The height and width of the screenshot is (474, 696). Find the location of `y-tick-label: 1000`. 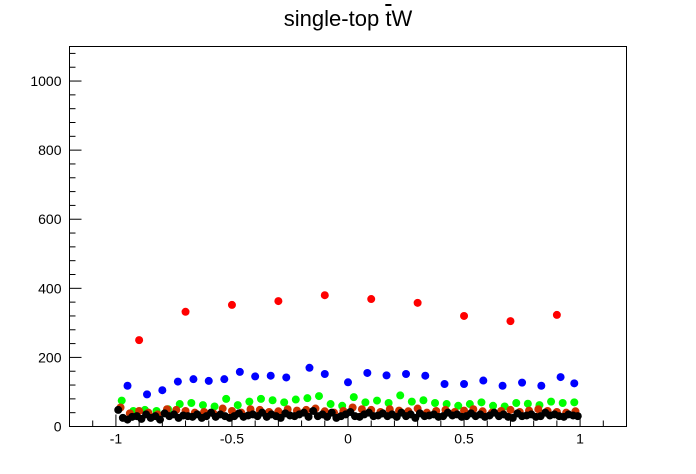

y-tick-label: 1000 is located at coordinates (45, 81).